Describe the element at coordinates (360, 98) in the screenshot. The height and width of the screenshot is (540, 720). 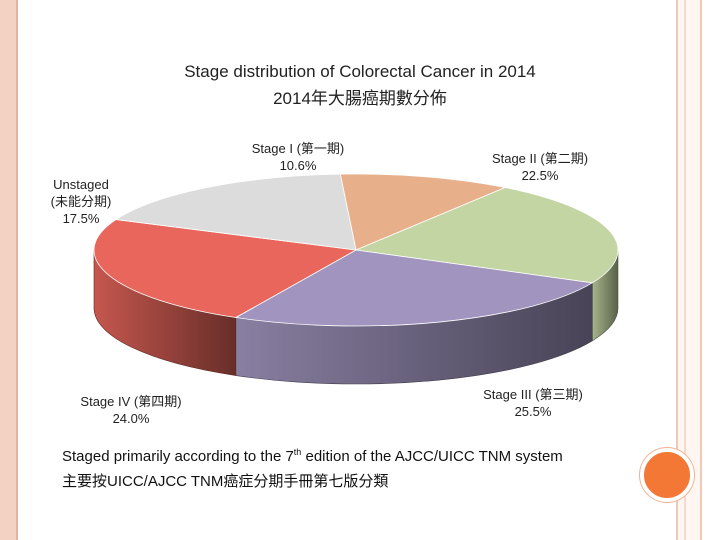
I see `chart-subtitle: 2014年大腸癌期數分佈` at that location.